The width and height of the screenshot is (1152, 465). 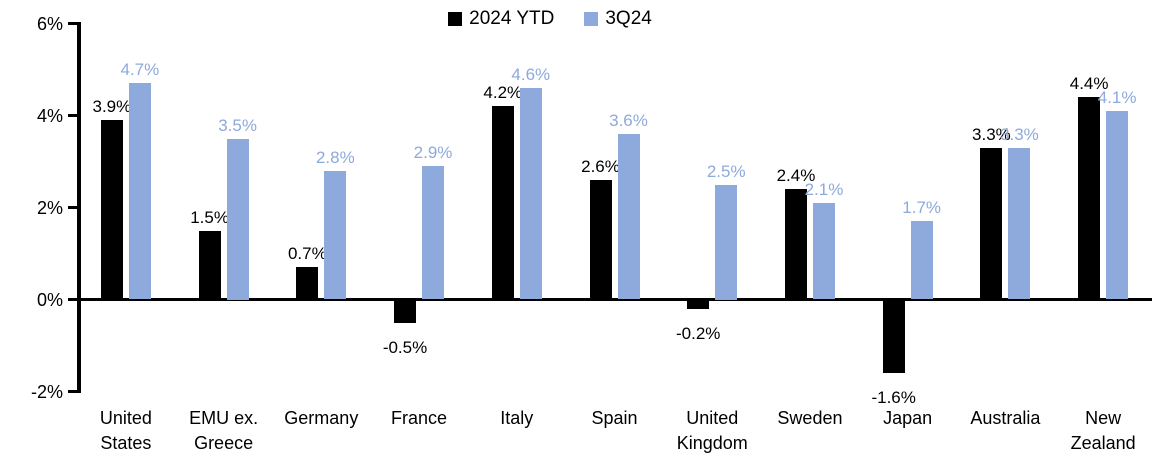 I want to click on bar-2024-ytd-france, so click(x=405, y=311).